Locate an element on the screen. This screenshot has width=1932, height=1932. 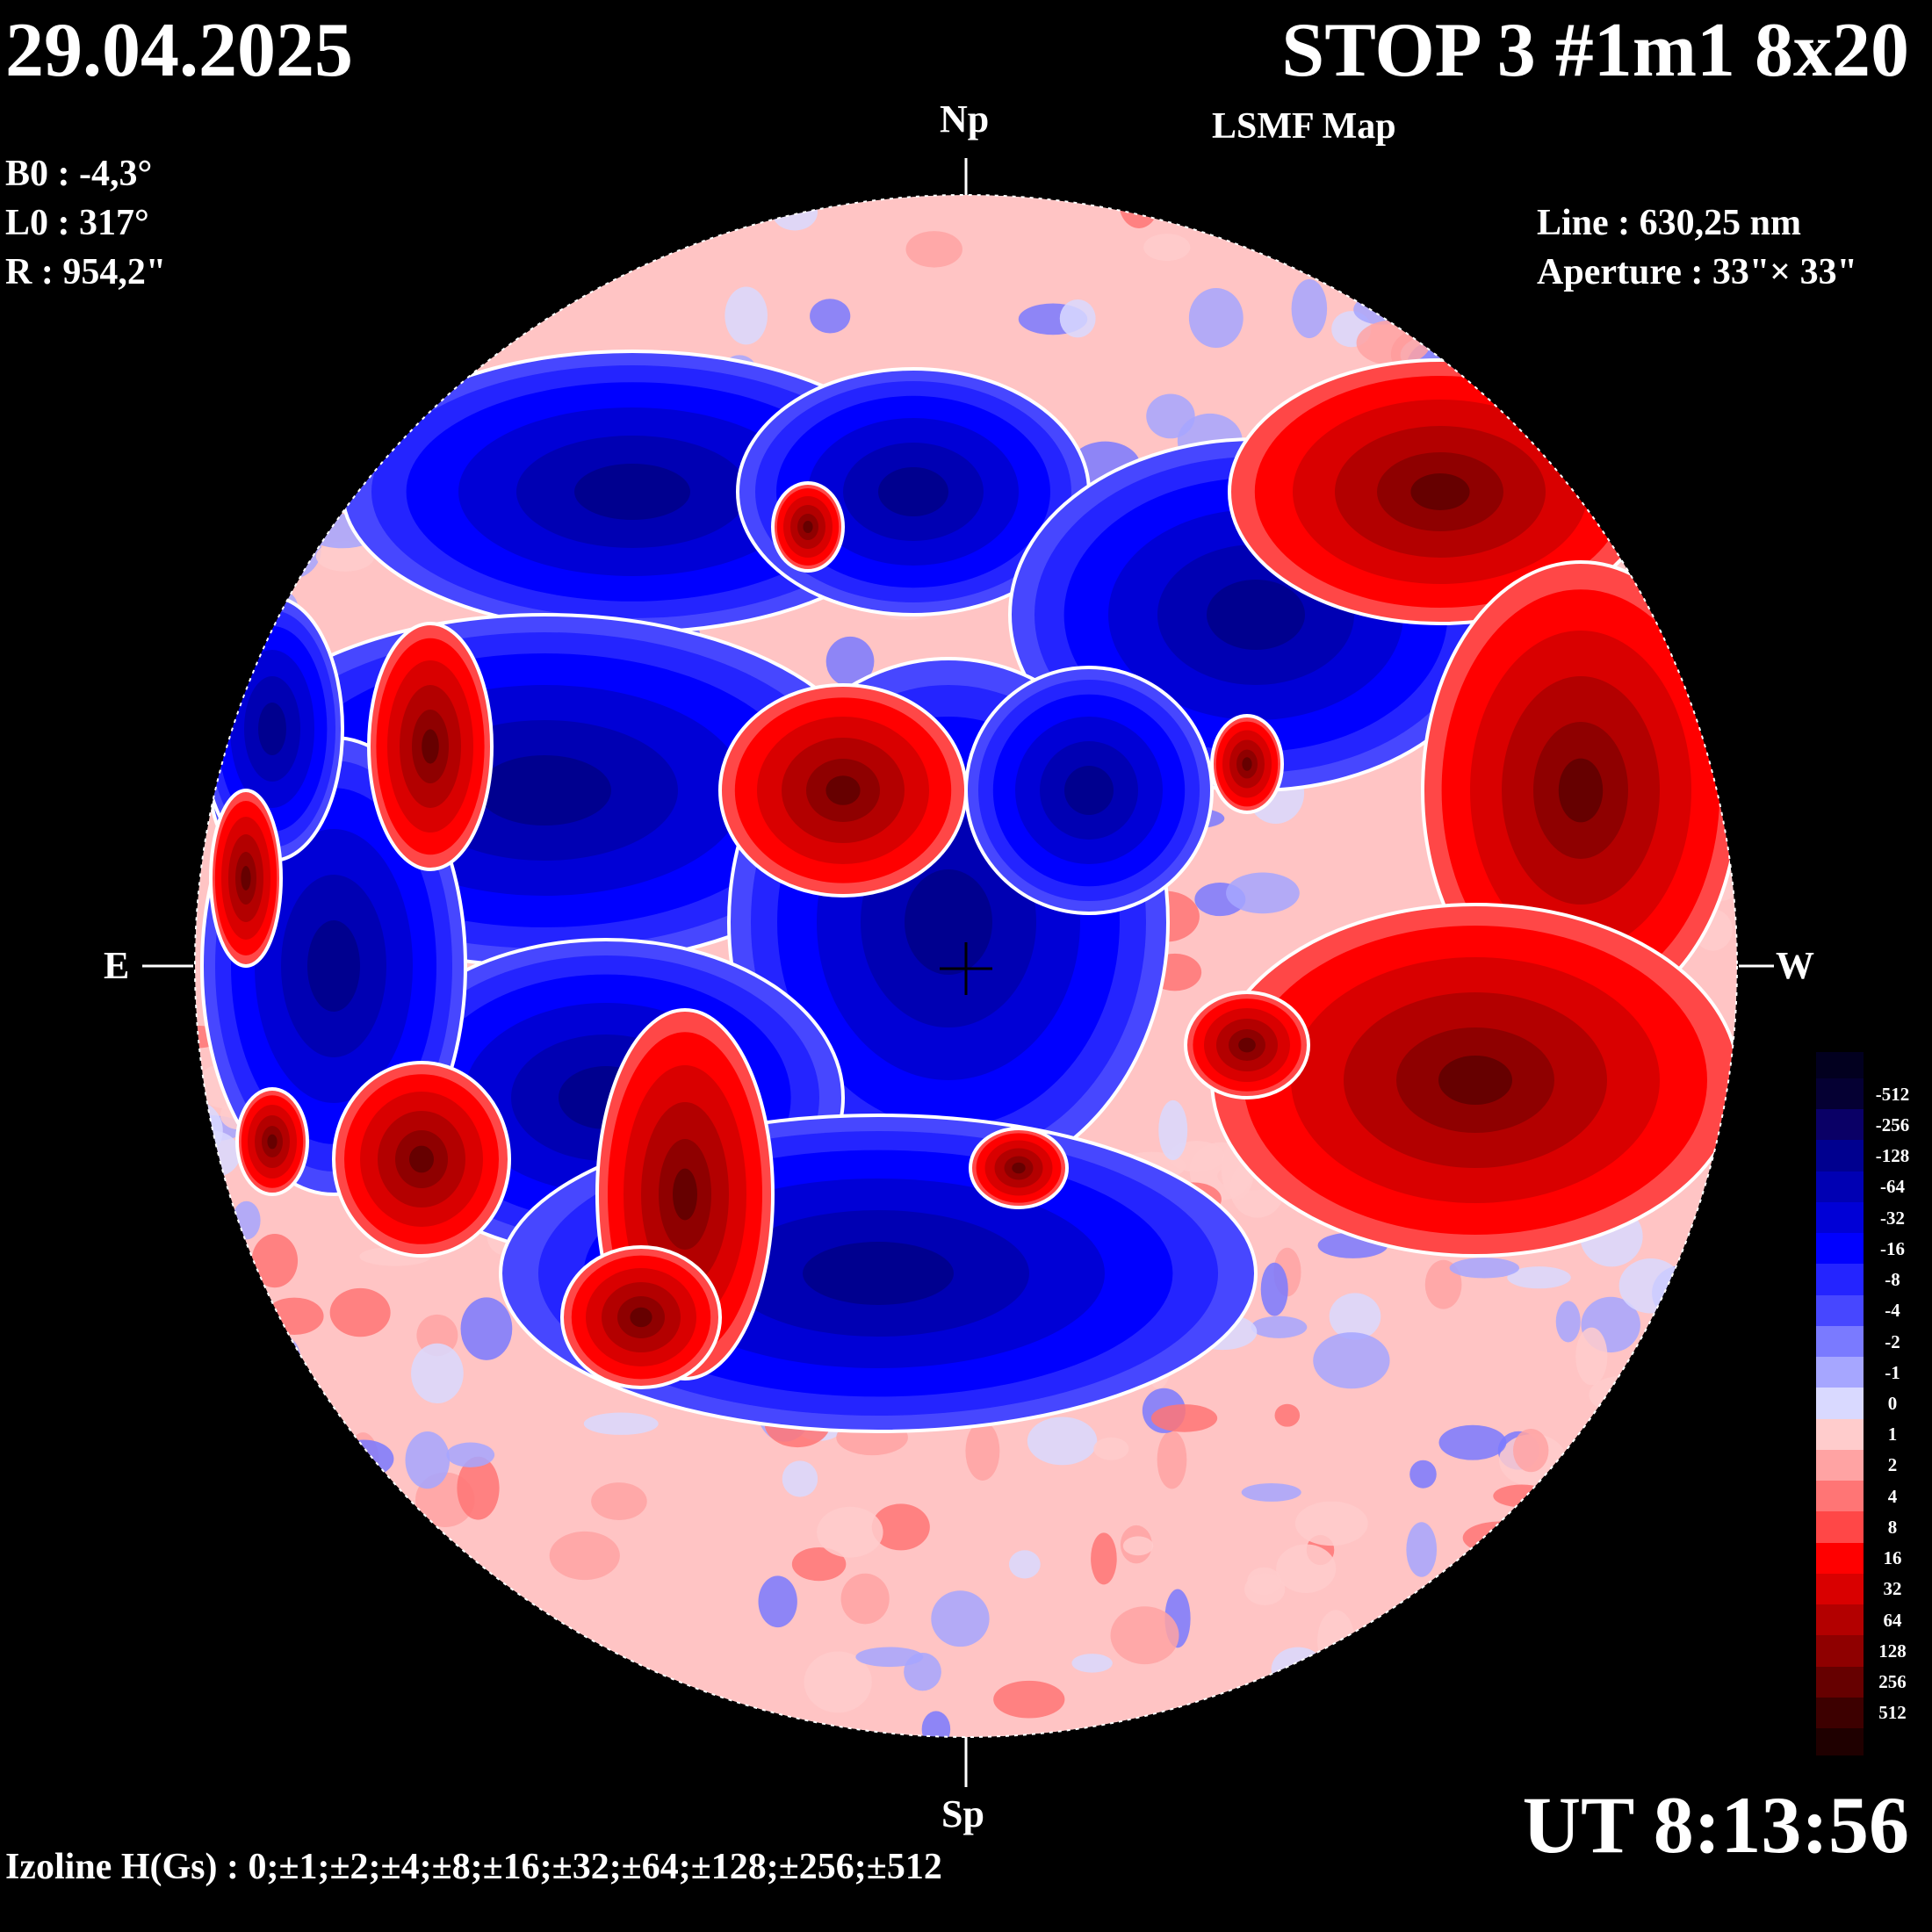
colorbar-label: -64 is located at coordinates (1892, 1187).